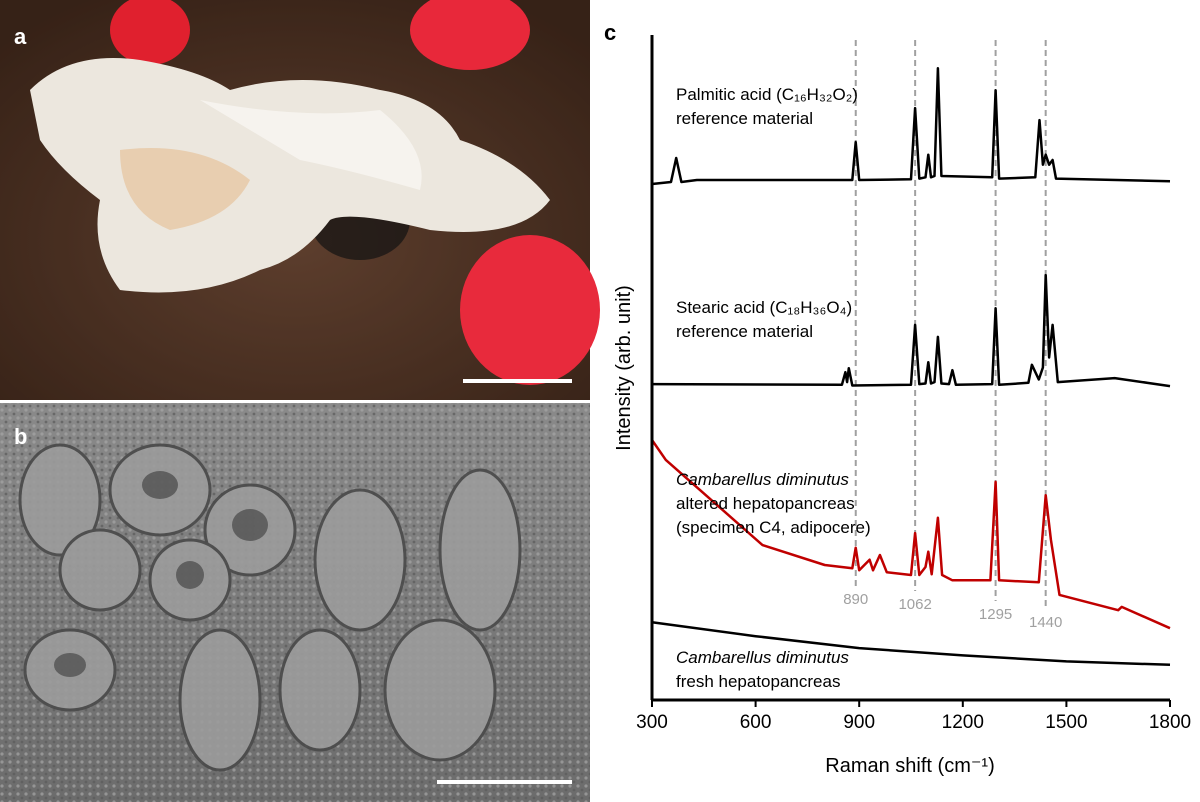  I want to click on panel-label: c, so click(610, 32).